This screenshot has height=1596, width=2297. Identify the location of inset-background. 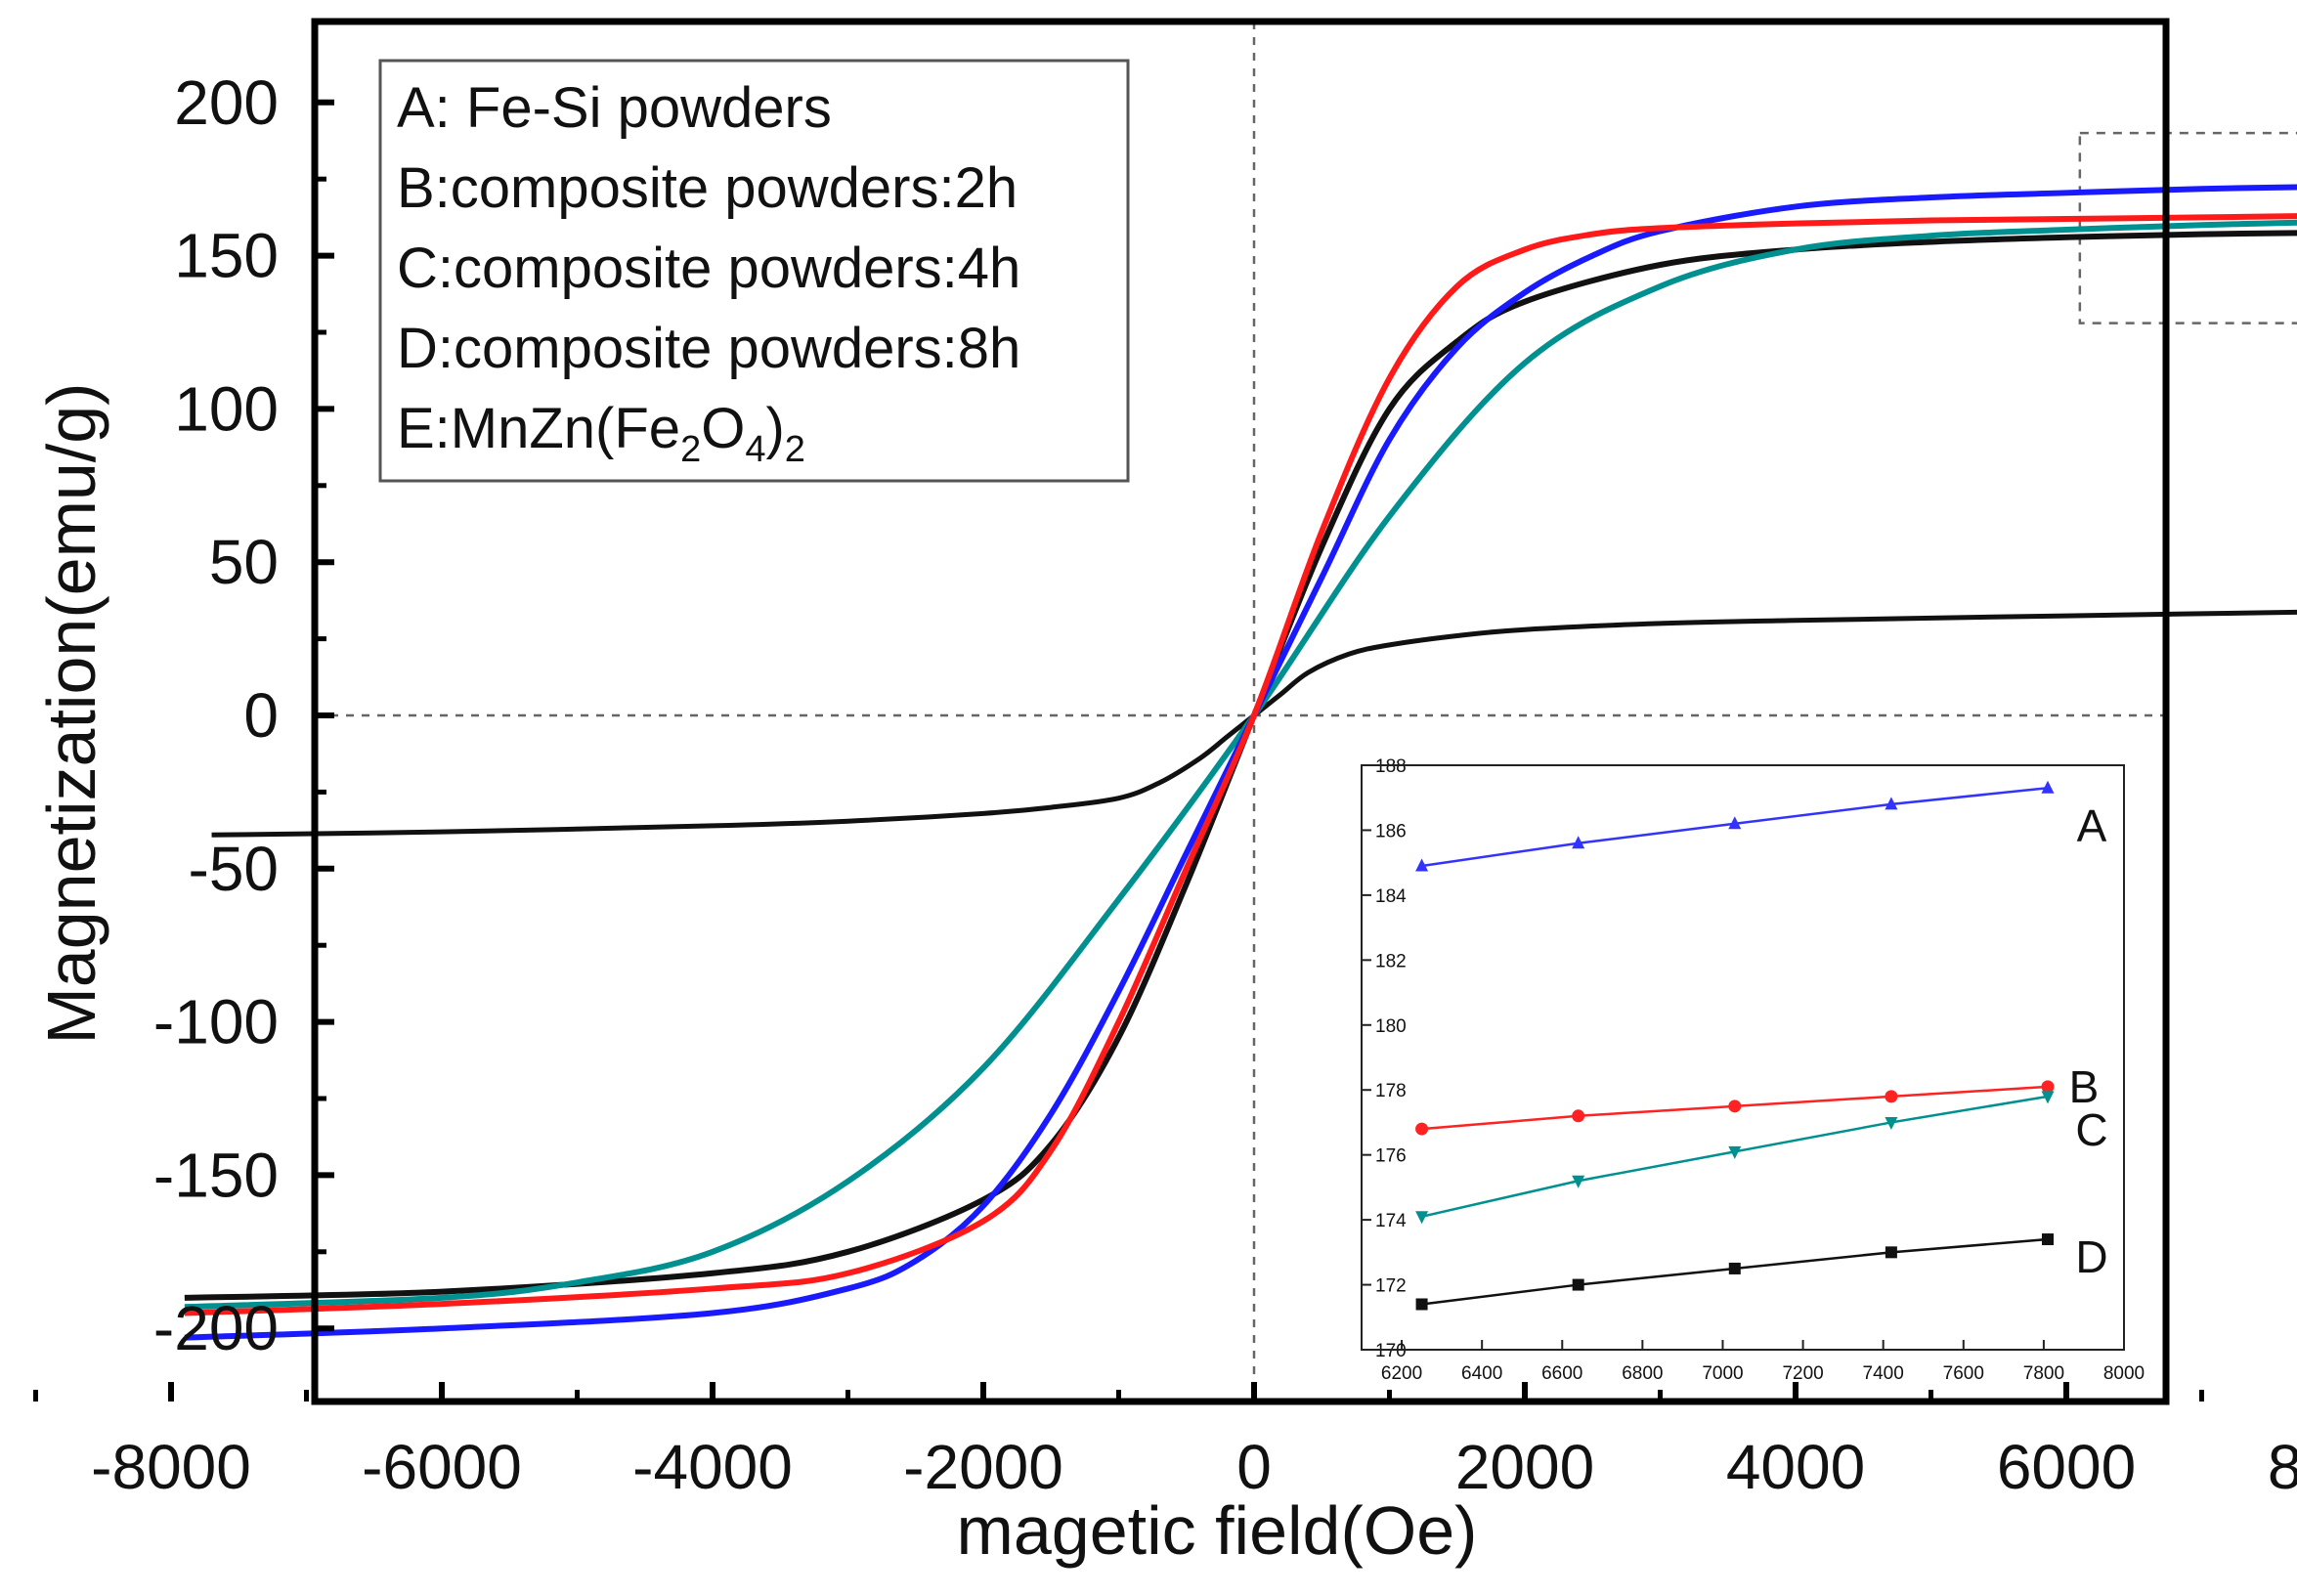
(1743, 1057).